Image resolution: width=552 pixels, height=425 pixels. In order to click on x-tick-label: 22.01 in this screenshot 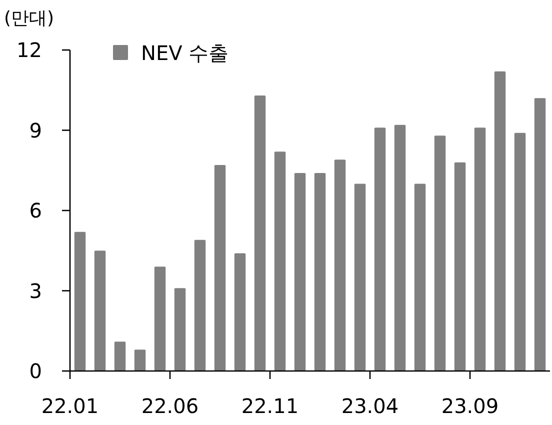, I will do `click(70, 406)`.